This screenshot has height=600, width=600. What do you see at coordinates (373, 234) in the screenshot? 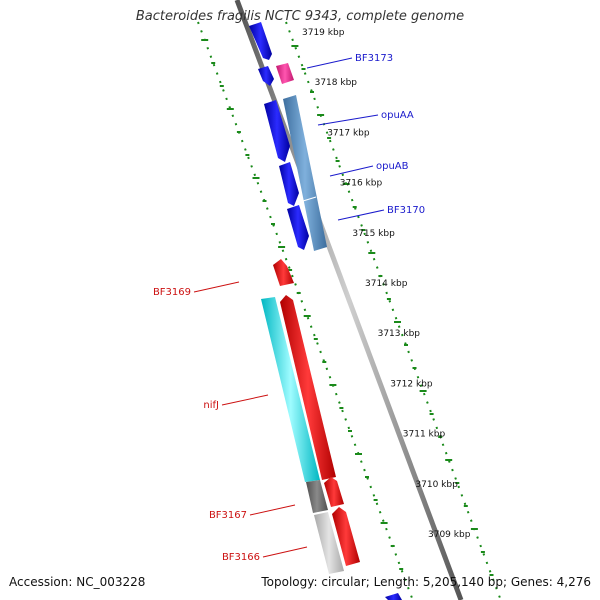
I see `scale-tick-label: 3715 kbp` at bounding box center [373, 234].